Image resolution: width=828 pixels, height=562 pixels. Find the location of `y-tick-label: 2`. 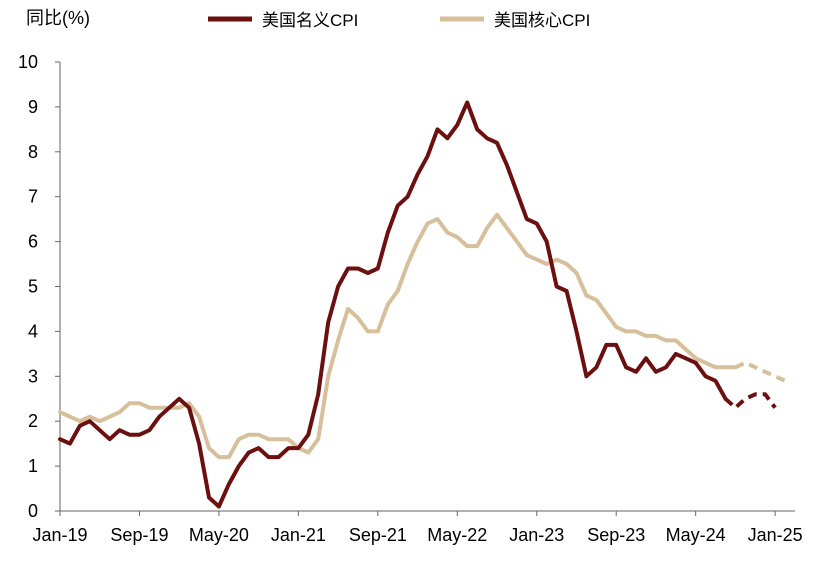

y-tick-label: 2 is located at coordinates (33, 421).